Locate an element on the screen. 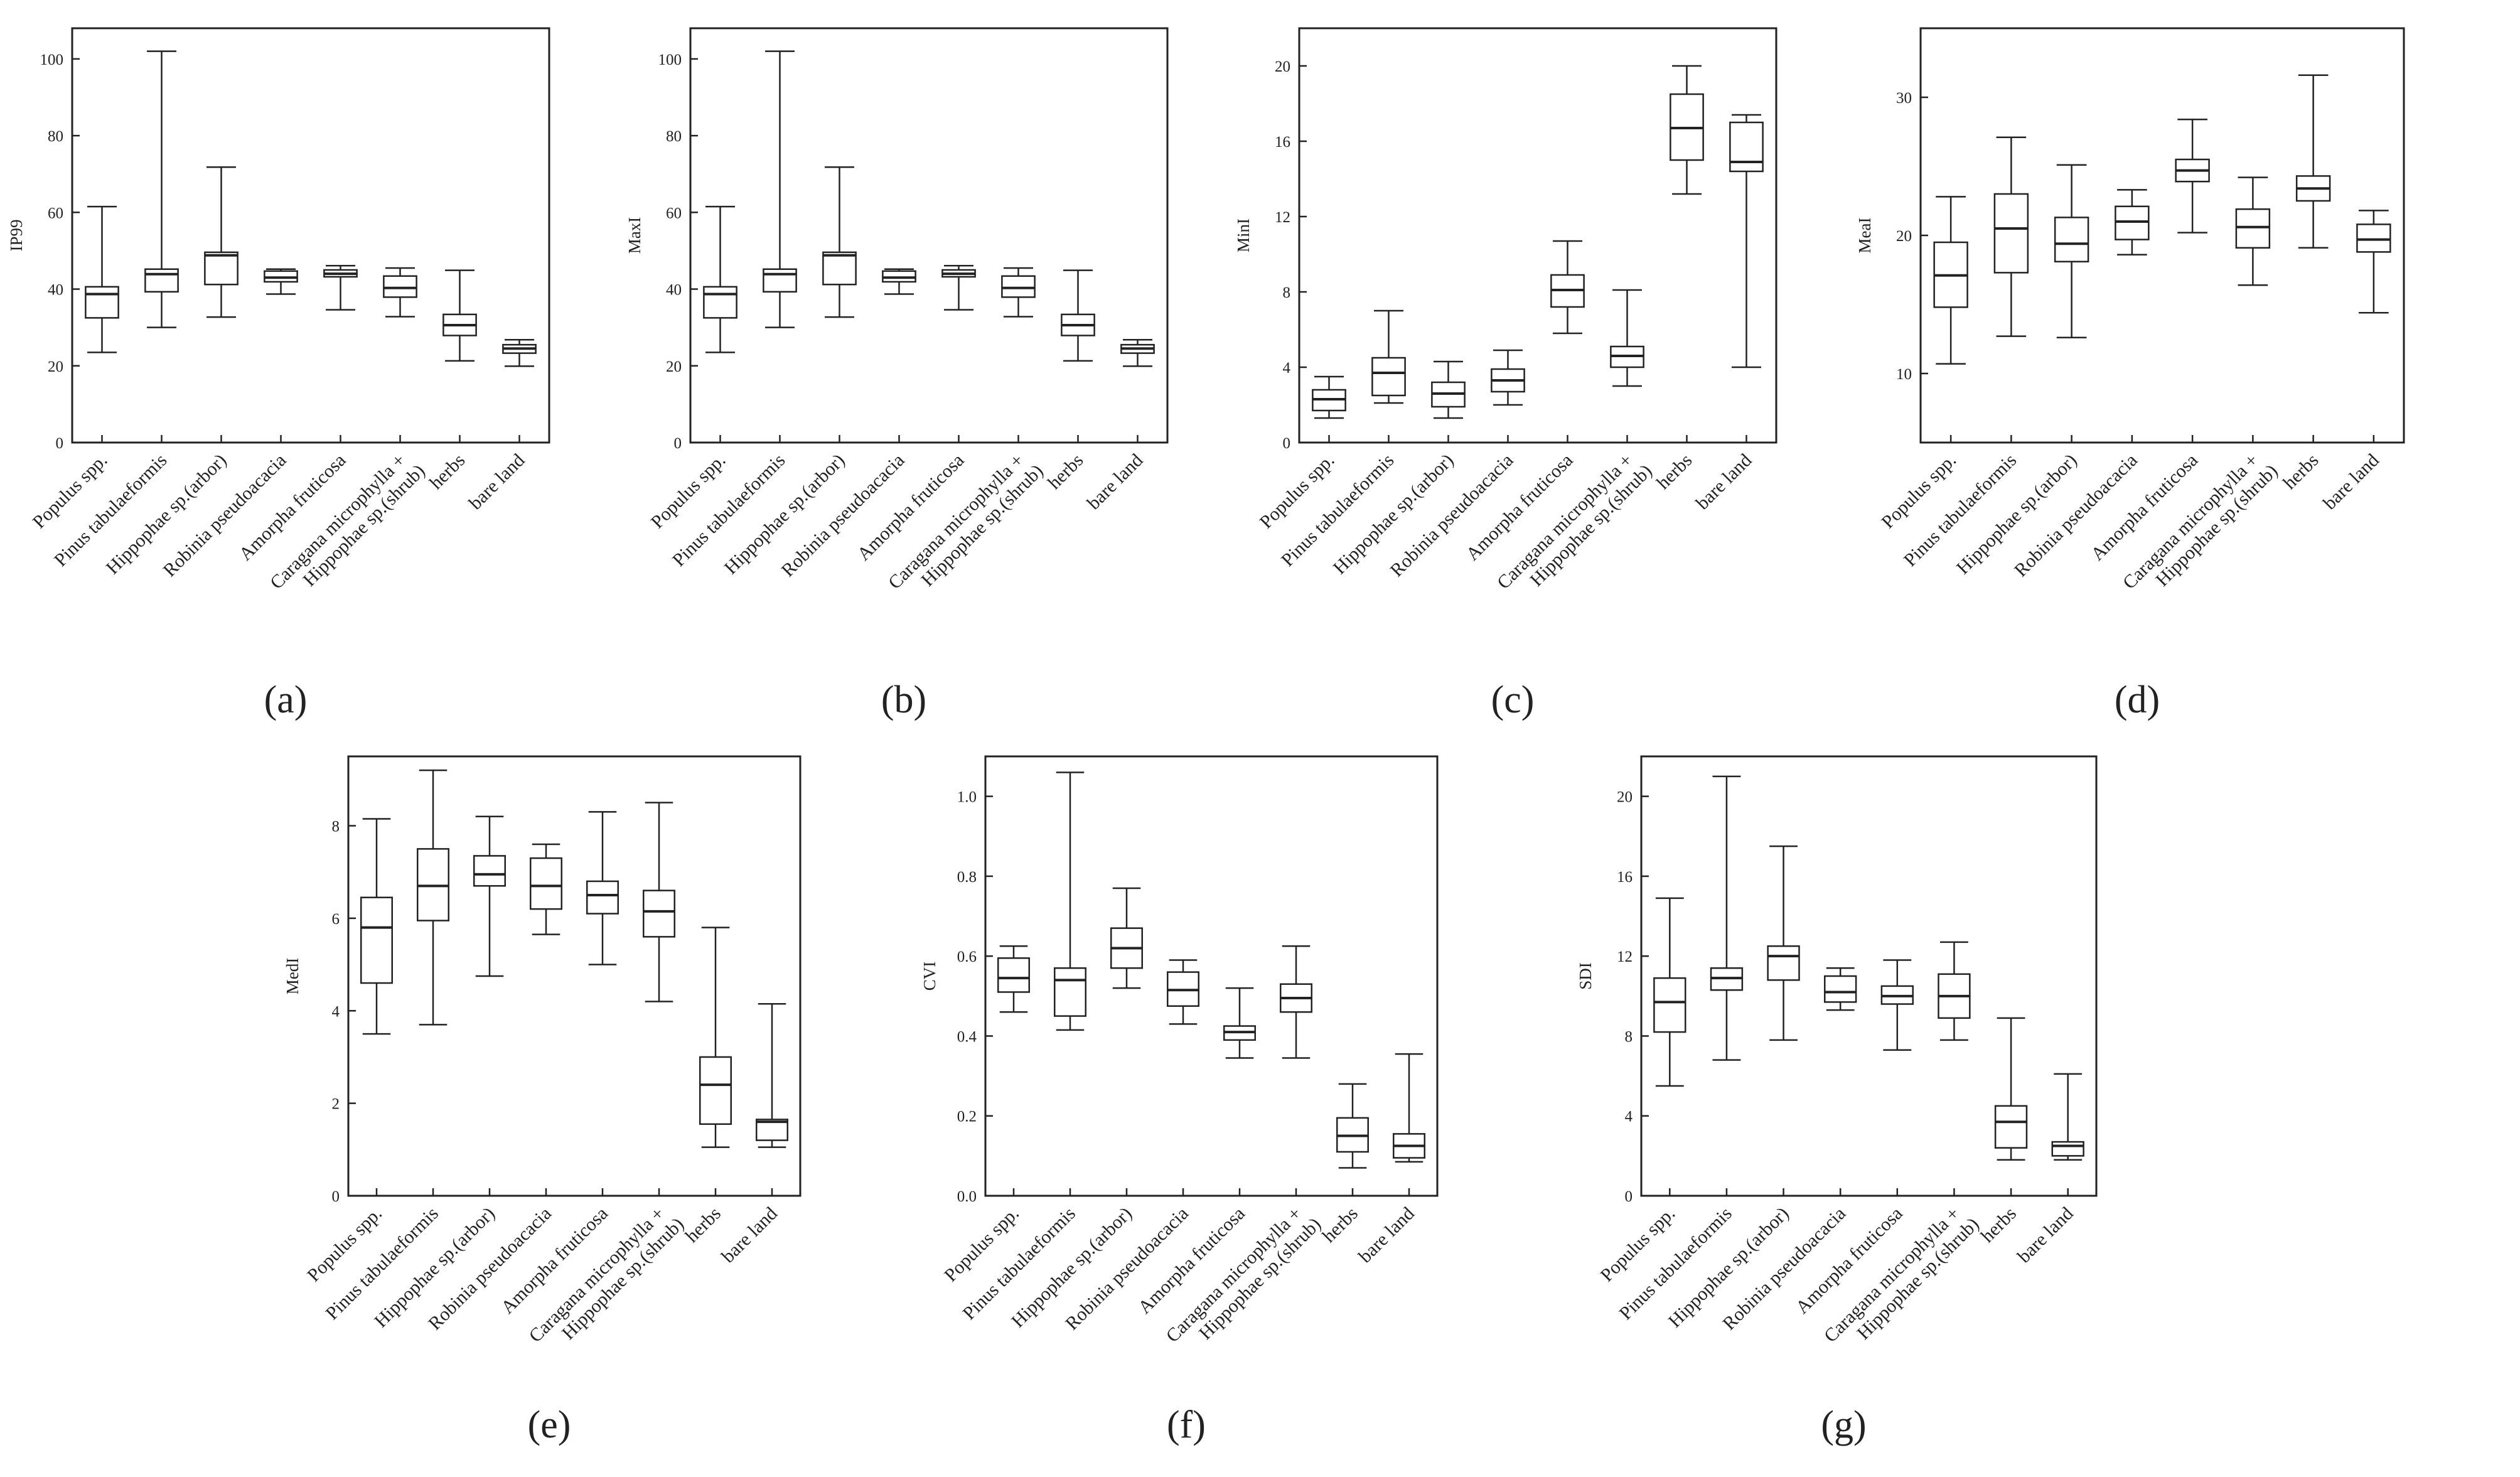 The height and width of the screenshot is (1477, 2520). panel-caption: (b) is located at coordinates (903, 700).